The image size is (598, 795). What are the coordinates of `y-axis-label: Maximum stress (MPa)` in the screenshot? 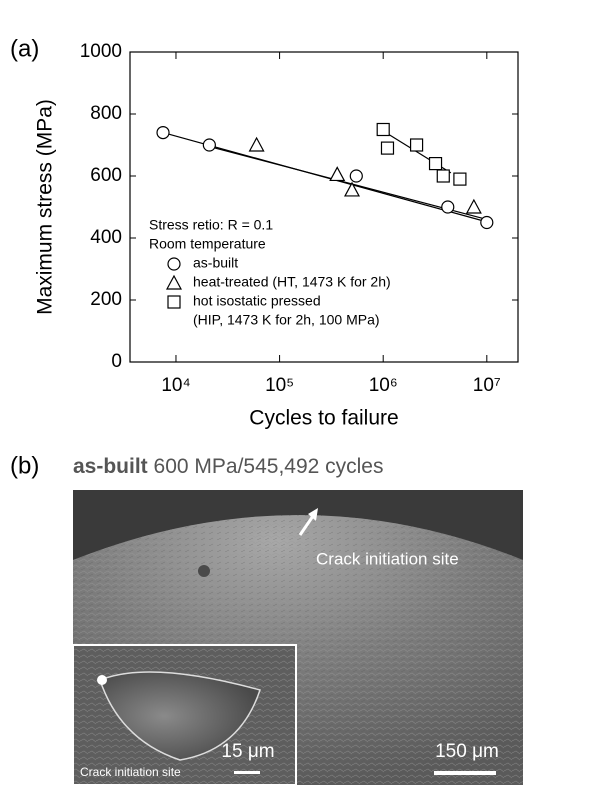 It's located at (45, 207).